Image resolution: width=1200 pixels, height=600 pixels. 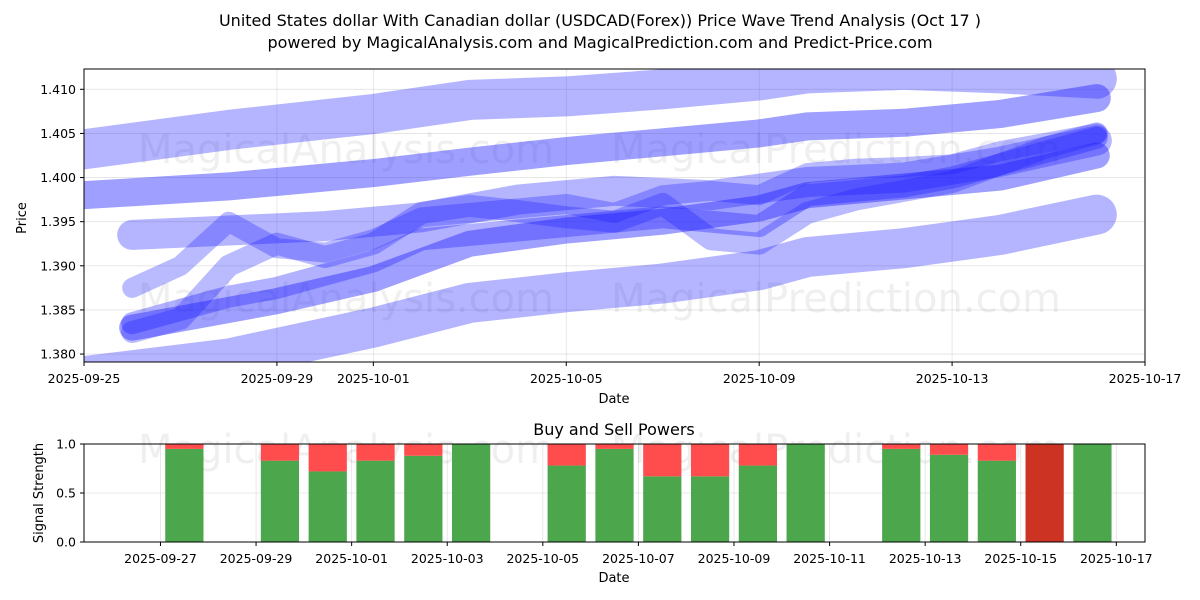 I want to click on price-y-tick-label: 1.390, so click(x=58, y=265).